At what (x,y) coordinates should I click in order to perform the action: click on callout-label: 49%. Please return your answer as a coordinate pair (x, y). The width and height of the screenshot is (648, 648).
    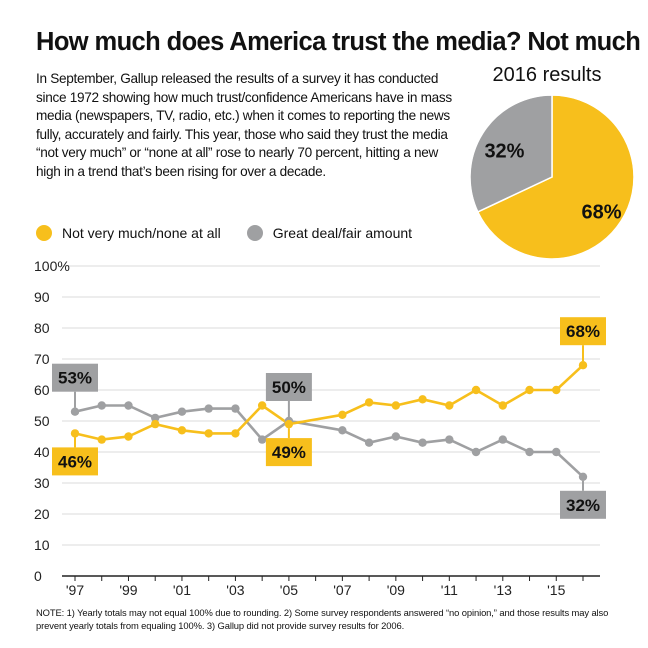
    Looking at the image, I should click on (289, 452).